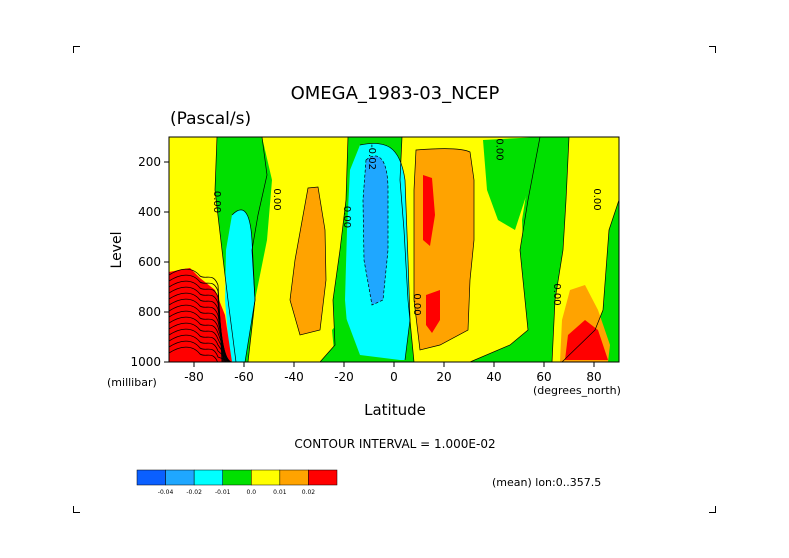  I want to click on corner-mark-bottom-right, so click(712, 509).